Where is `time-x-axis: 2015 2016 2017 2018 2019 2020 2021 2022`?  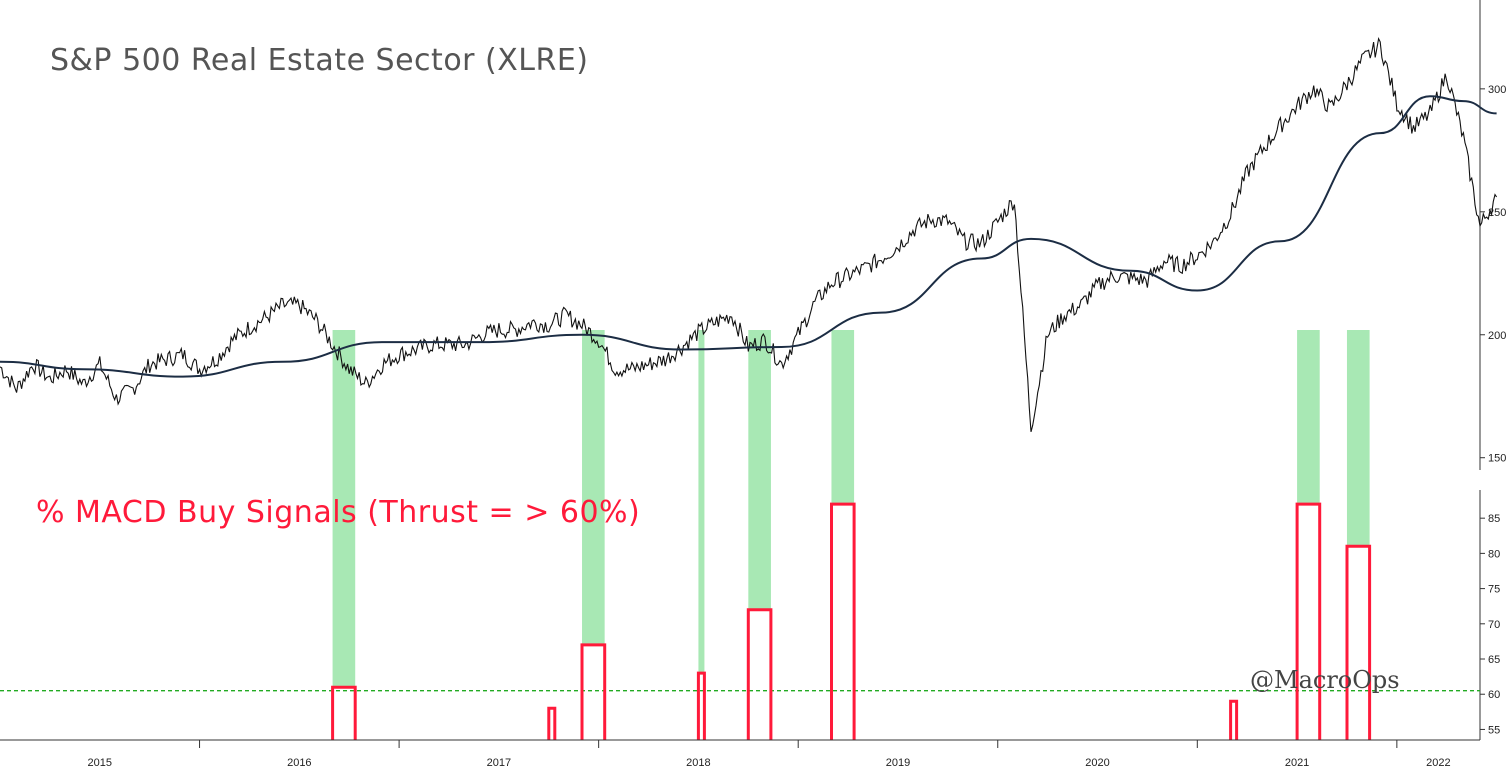
time-x-axis: 2015 2016 2017 2018 2019 2020 2021 2022 is located at coordinates (740, 753).